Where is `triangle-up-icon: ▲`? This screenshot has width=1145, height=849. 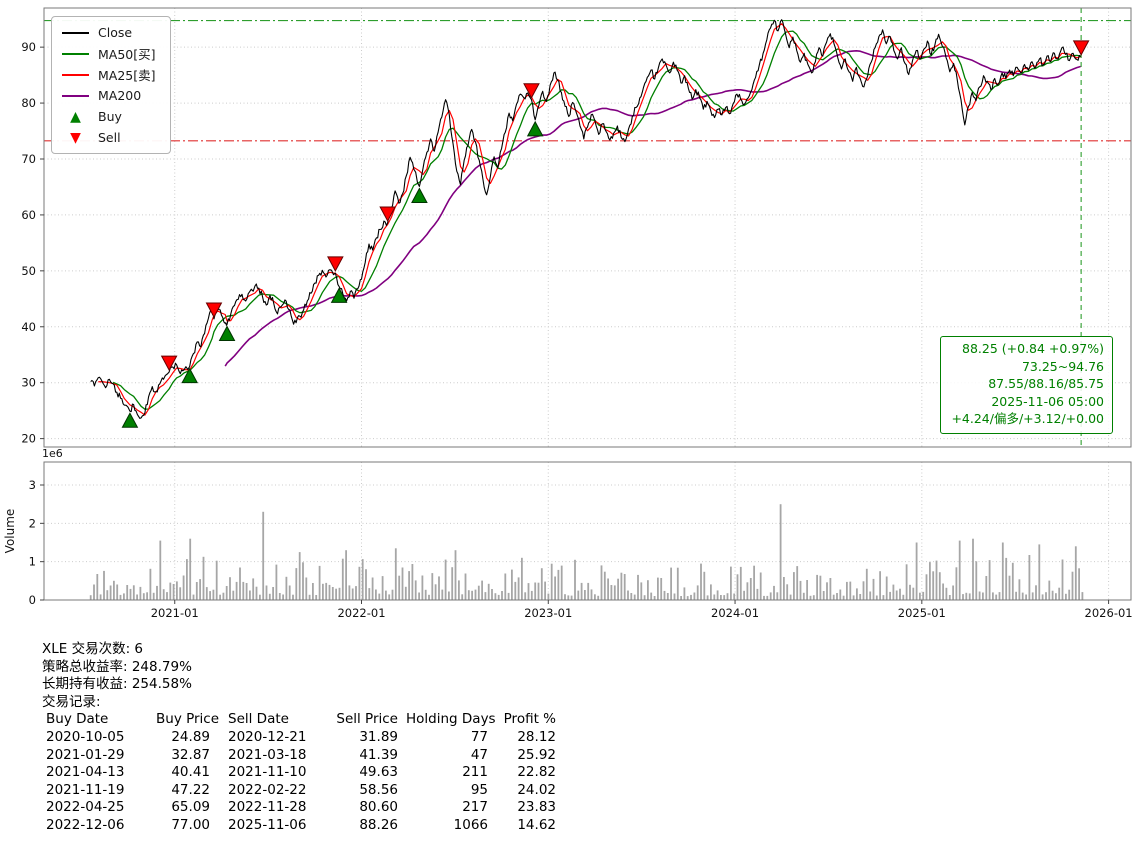 triangle-up-icon: ▲ is located at coordinates (75, 116).